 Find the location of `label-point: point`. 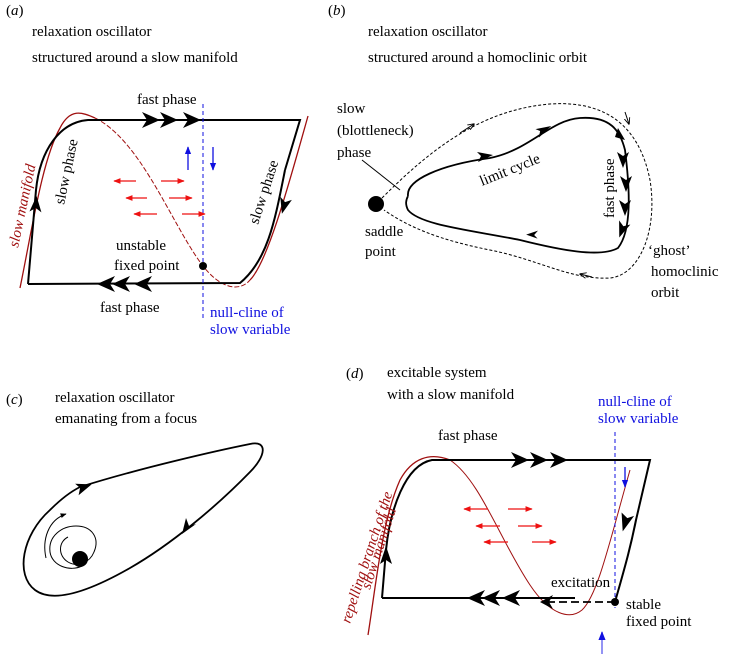

label-point: point is located at coordinates (381, 252).